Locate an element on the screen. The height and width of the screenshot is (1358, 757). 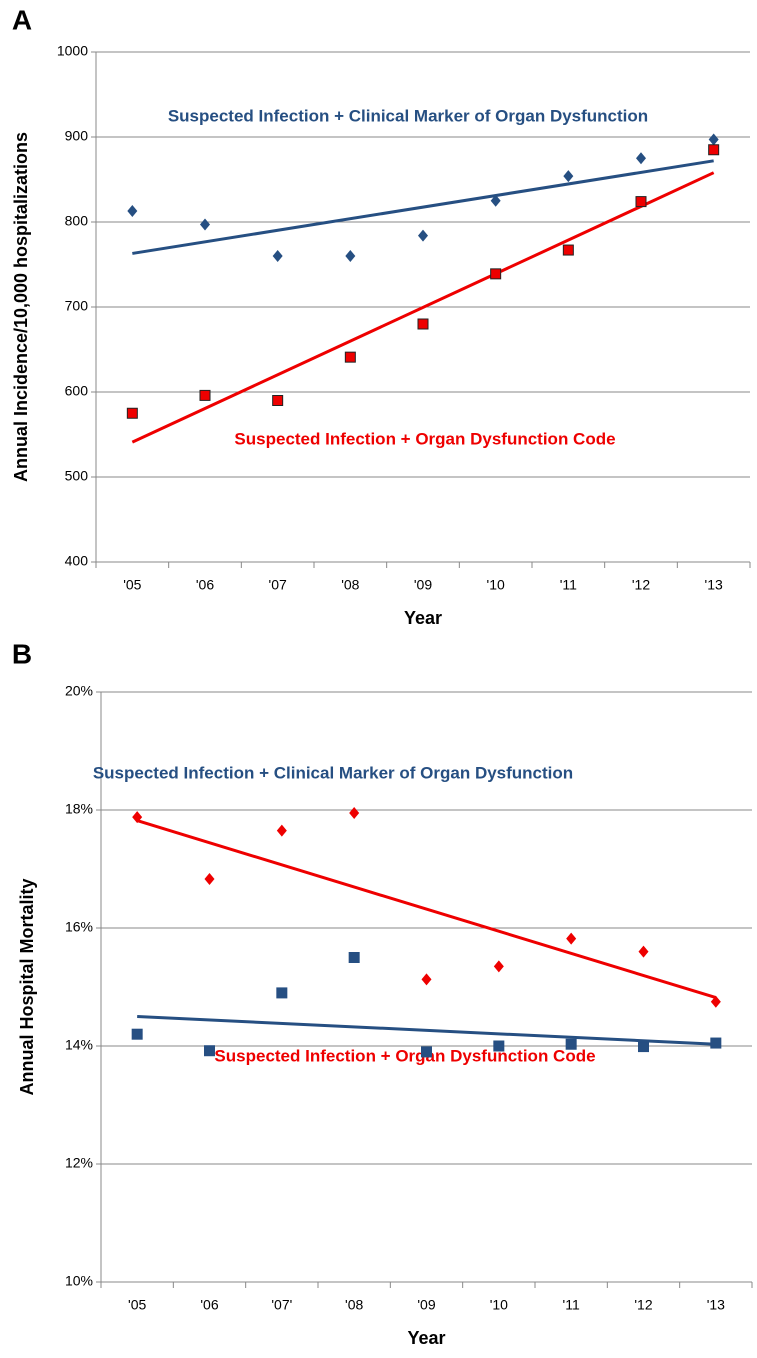
y-tick-label: 18% is located at coordinates (79, 809).